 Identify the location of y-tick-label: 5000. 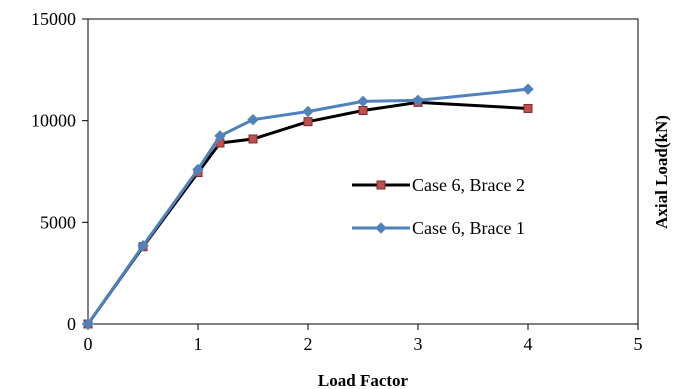
(58, 222).